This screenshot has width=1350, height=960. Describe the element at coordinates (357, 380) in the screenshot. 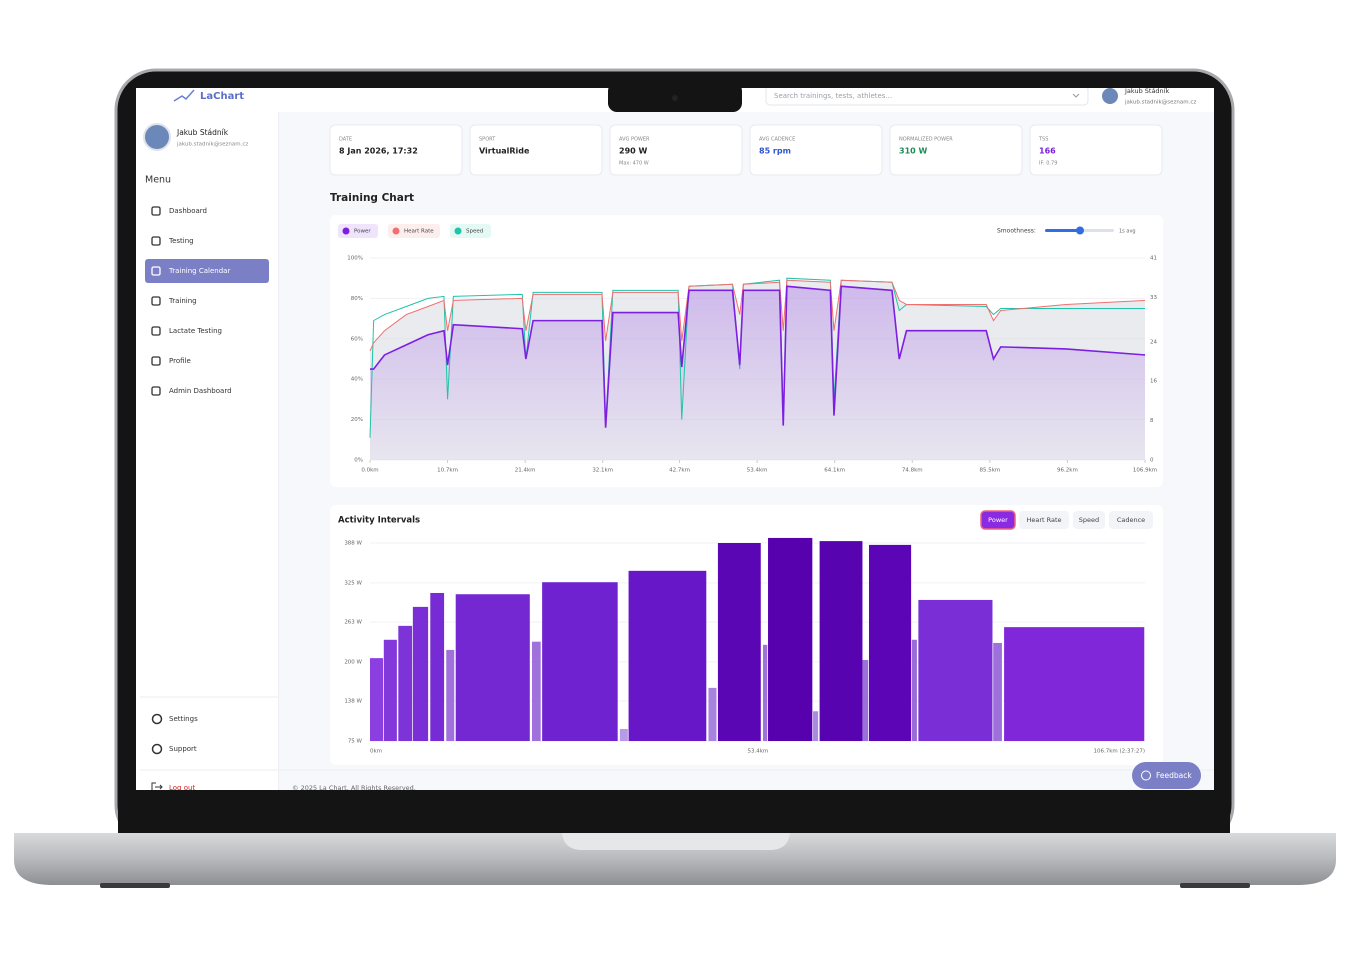

I see `y-tick-label: 40%` at that location.